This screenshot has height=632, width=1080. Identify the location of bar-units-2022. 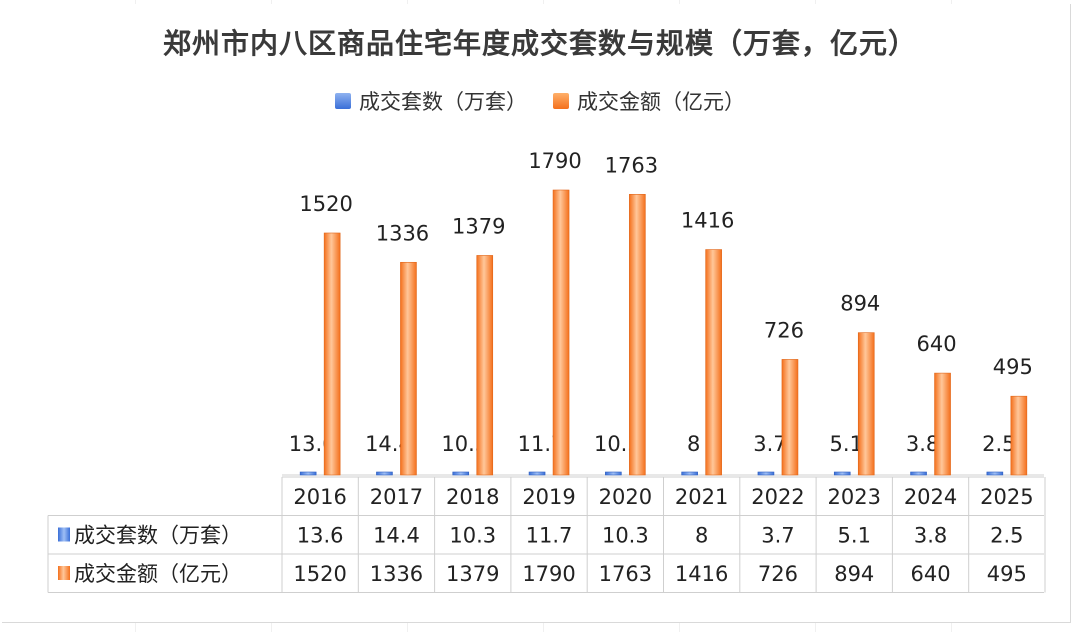
(766, 473).